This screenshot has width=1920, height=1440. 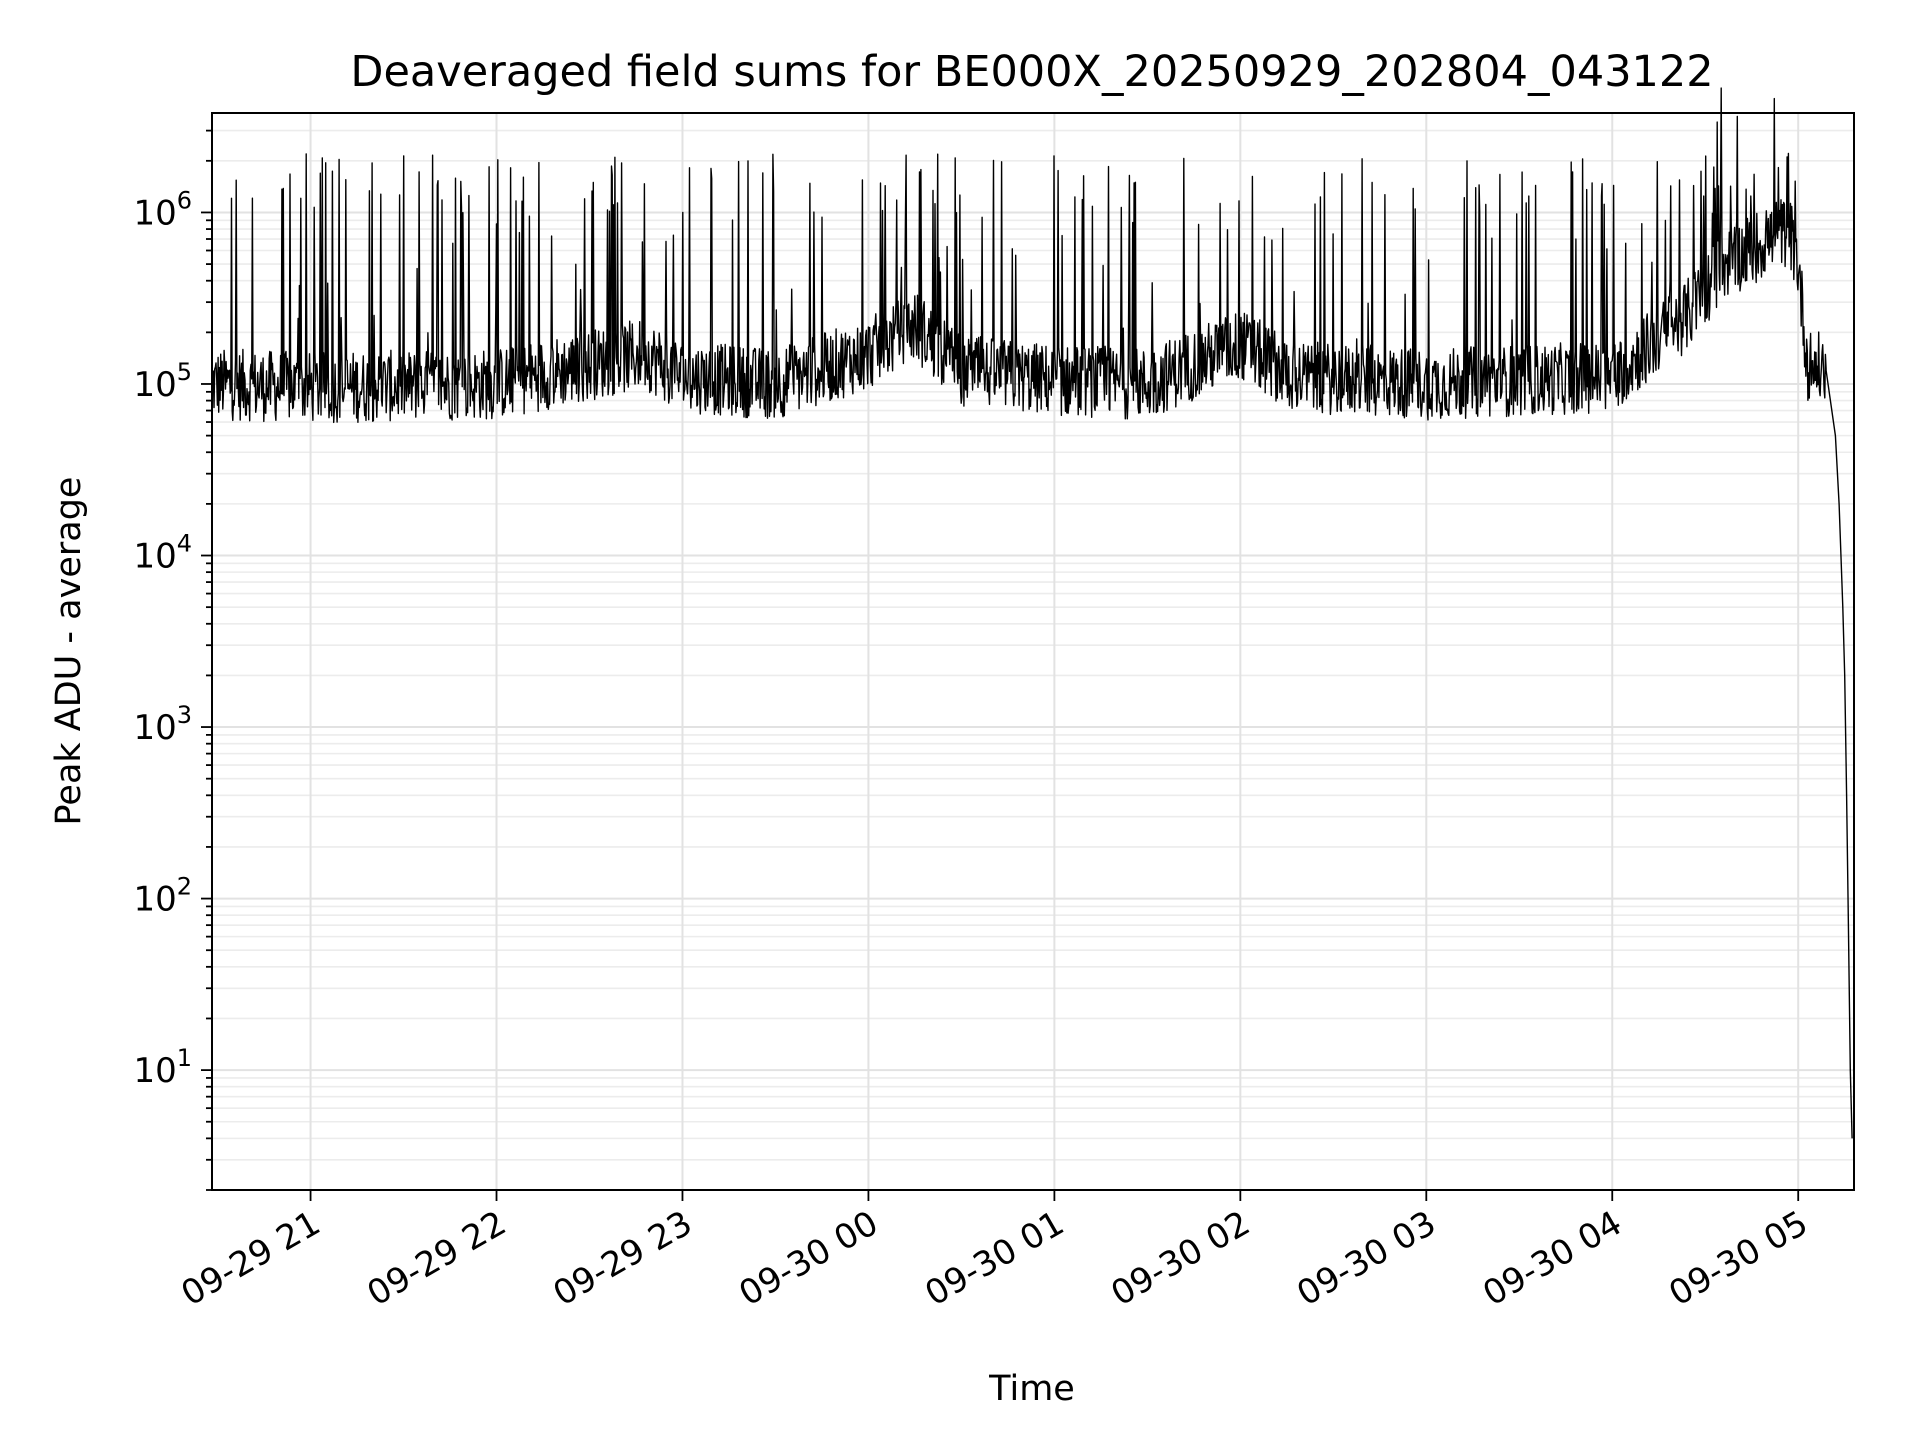 What do you see at coordinates (184, 372) in the screenshot?
I see `y-tick-exponent: 5` at bounding box center [184, 372].